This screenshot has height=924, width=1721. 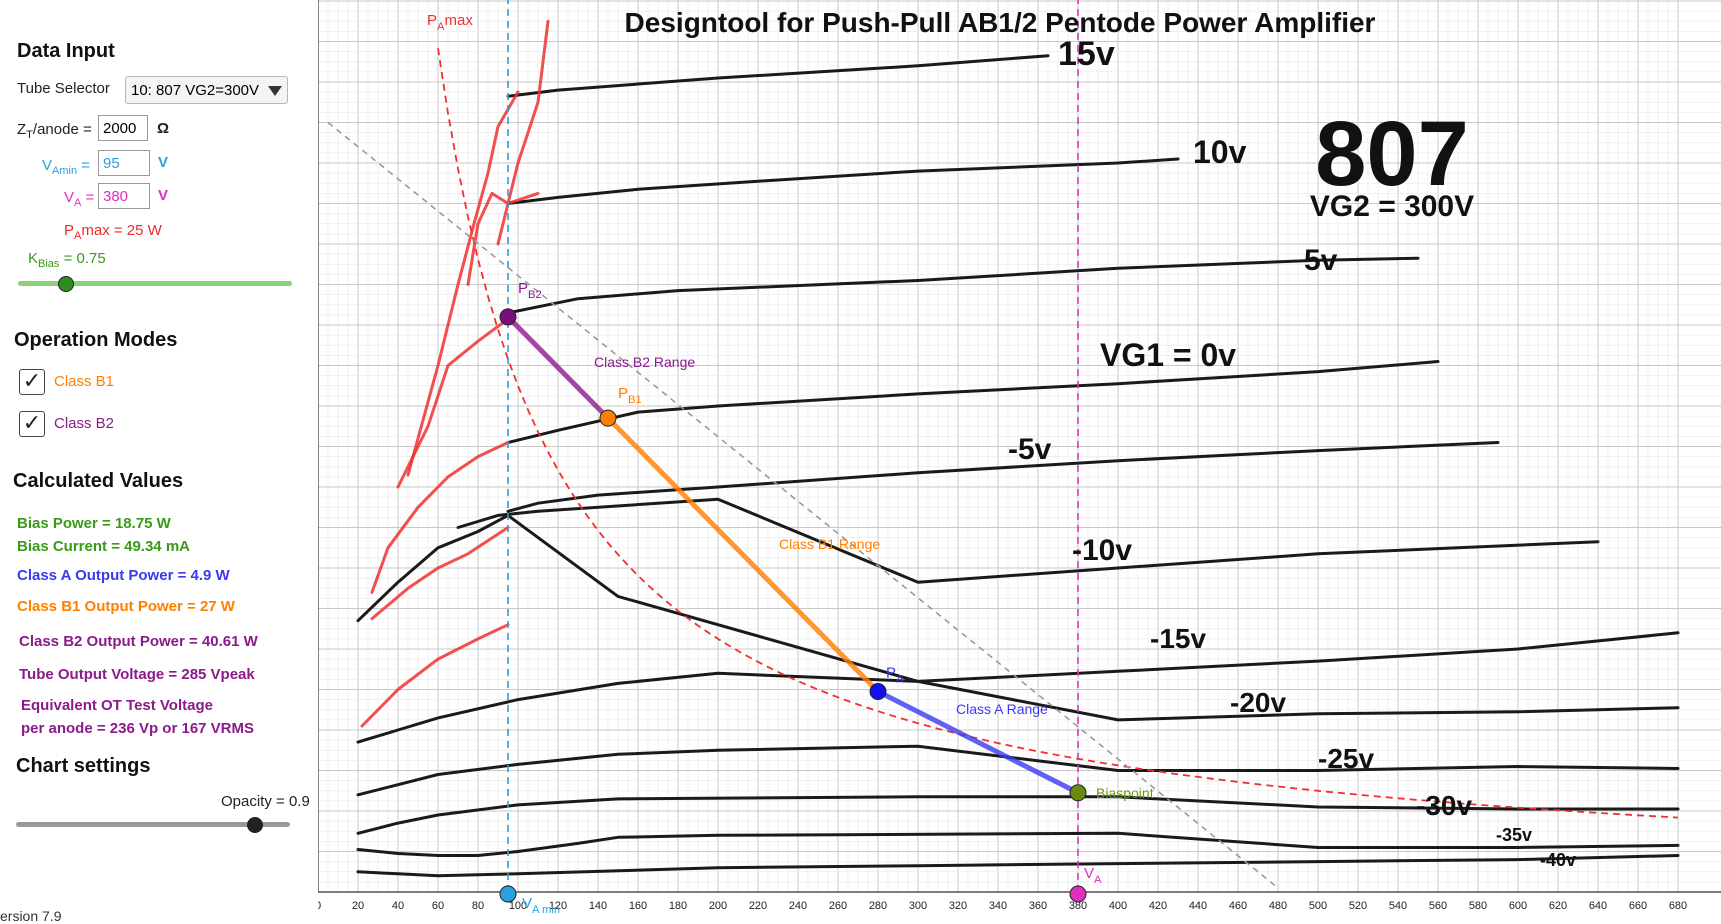 I want to click on tube-selector-value: 10: 807 VG2=300V, so click(x=195, y=90).